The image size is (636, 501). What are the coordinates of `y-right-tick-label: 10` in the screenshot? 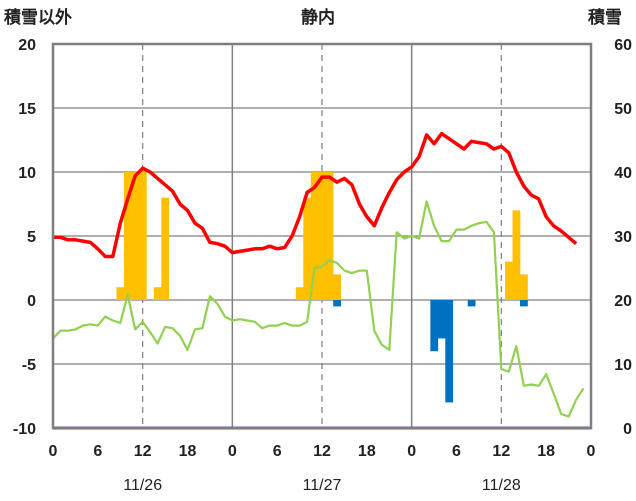 It's located at (623, 365).